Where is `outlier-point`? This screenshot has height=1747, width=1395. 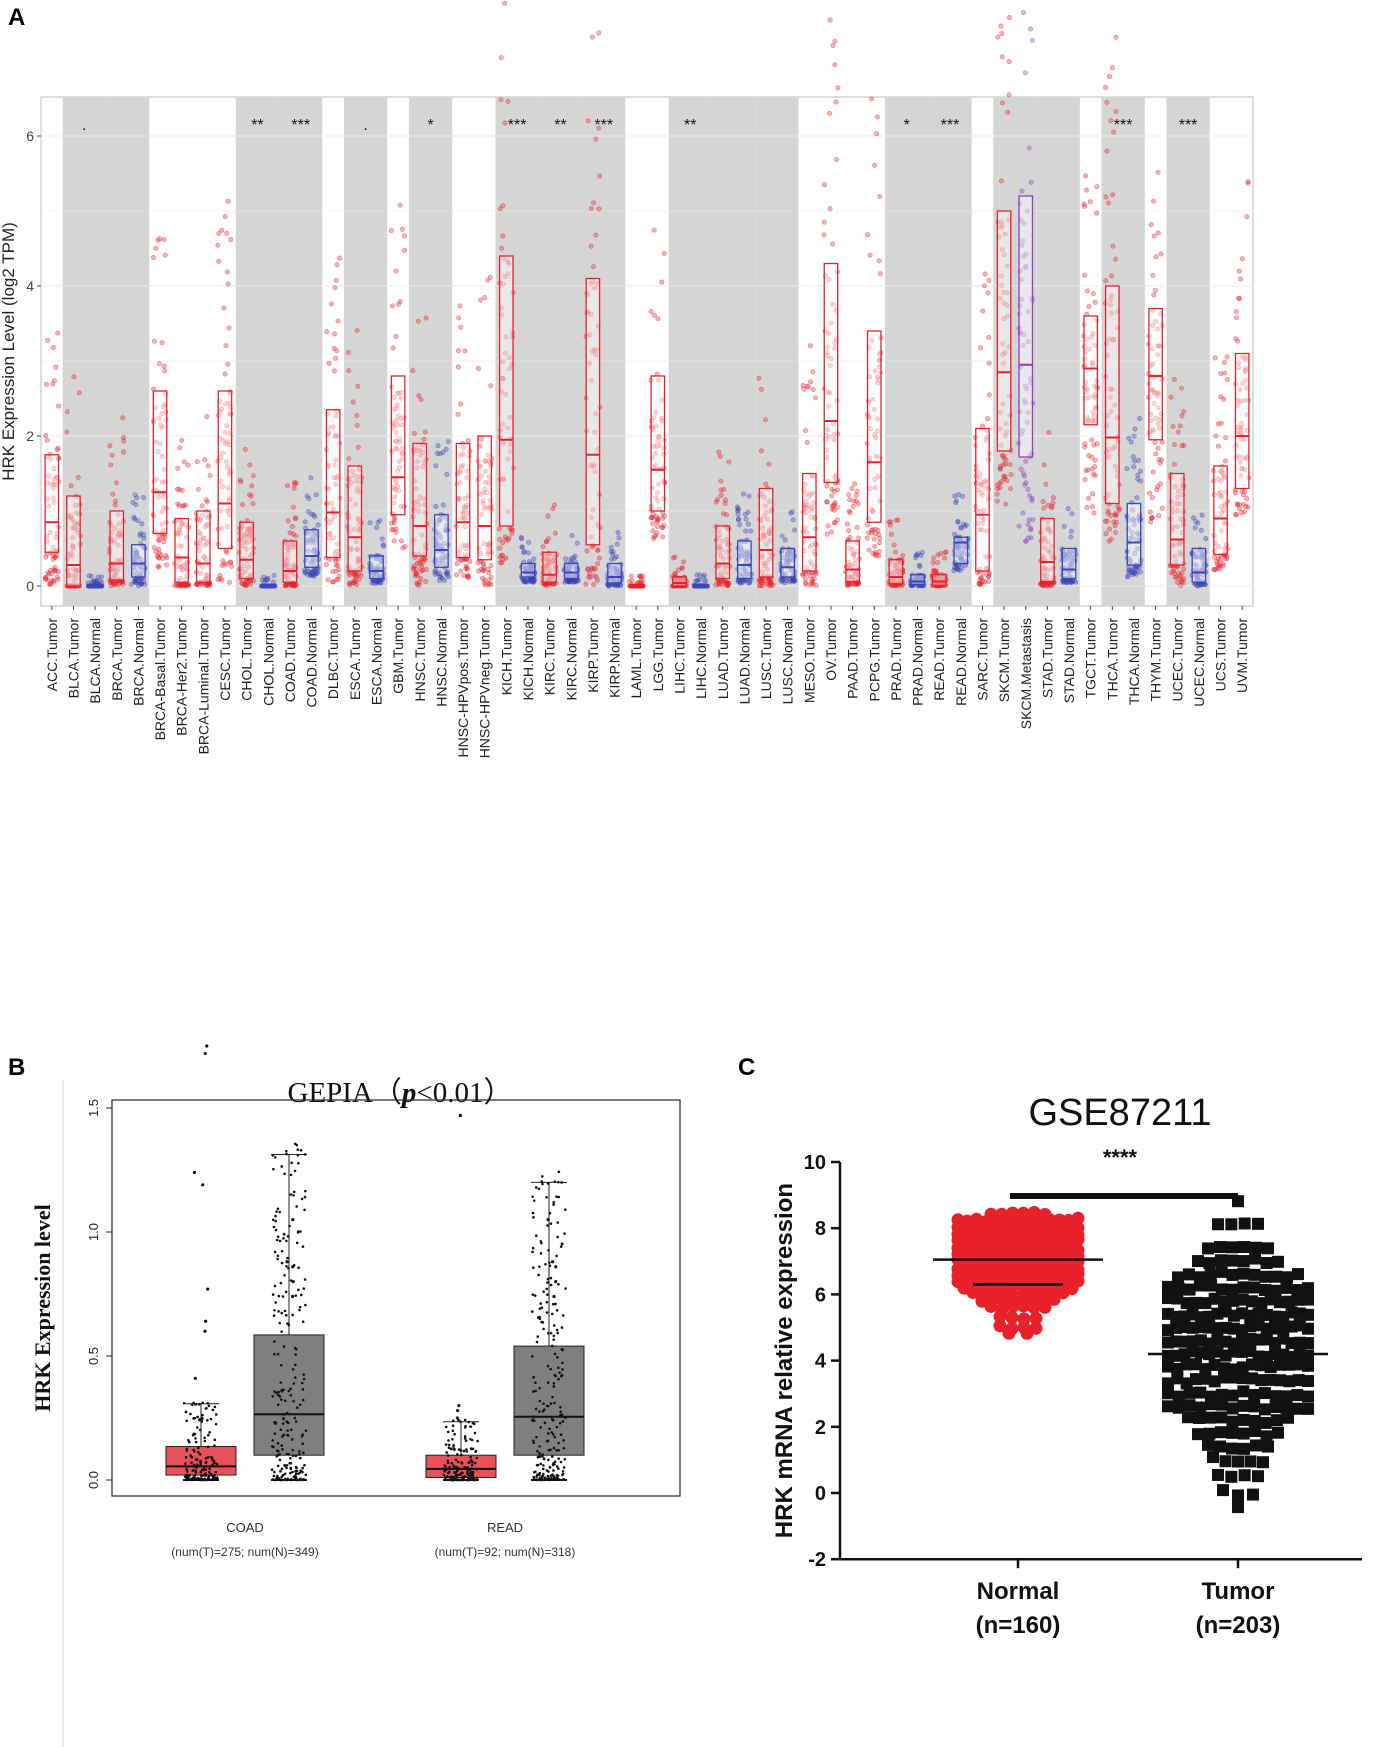 outlier-point is located at coordinates (293, 1220).